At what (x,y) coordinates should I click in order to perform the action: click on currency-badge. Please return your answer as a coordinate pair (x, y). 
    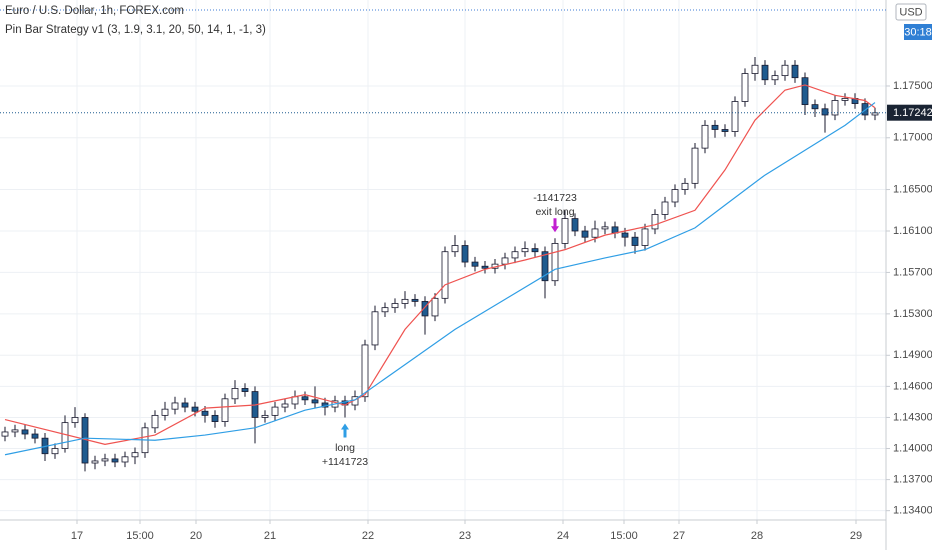
    Looking at the image, I should click on (911, 12).